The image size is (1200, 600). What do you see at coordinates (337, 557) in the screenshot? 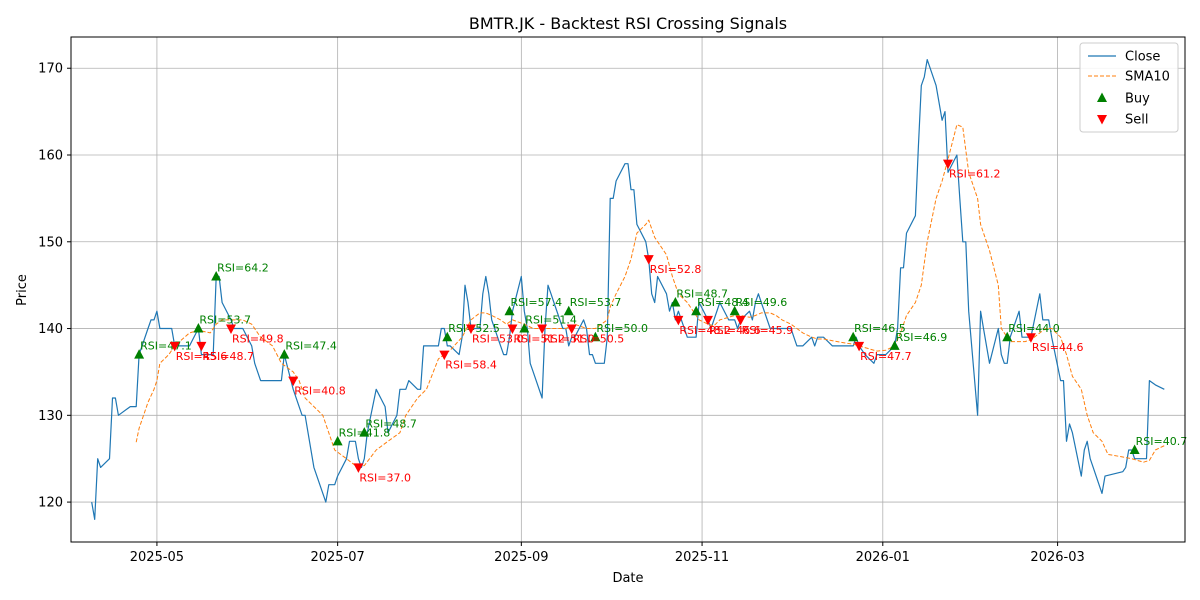
I see `x-tick-label: 2025-07` at bounding box center [337, 557].